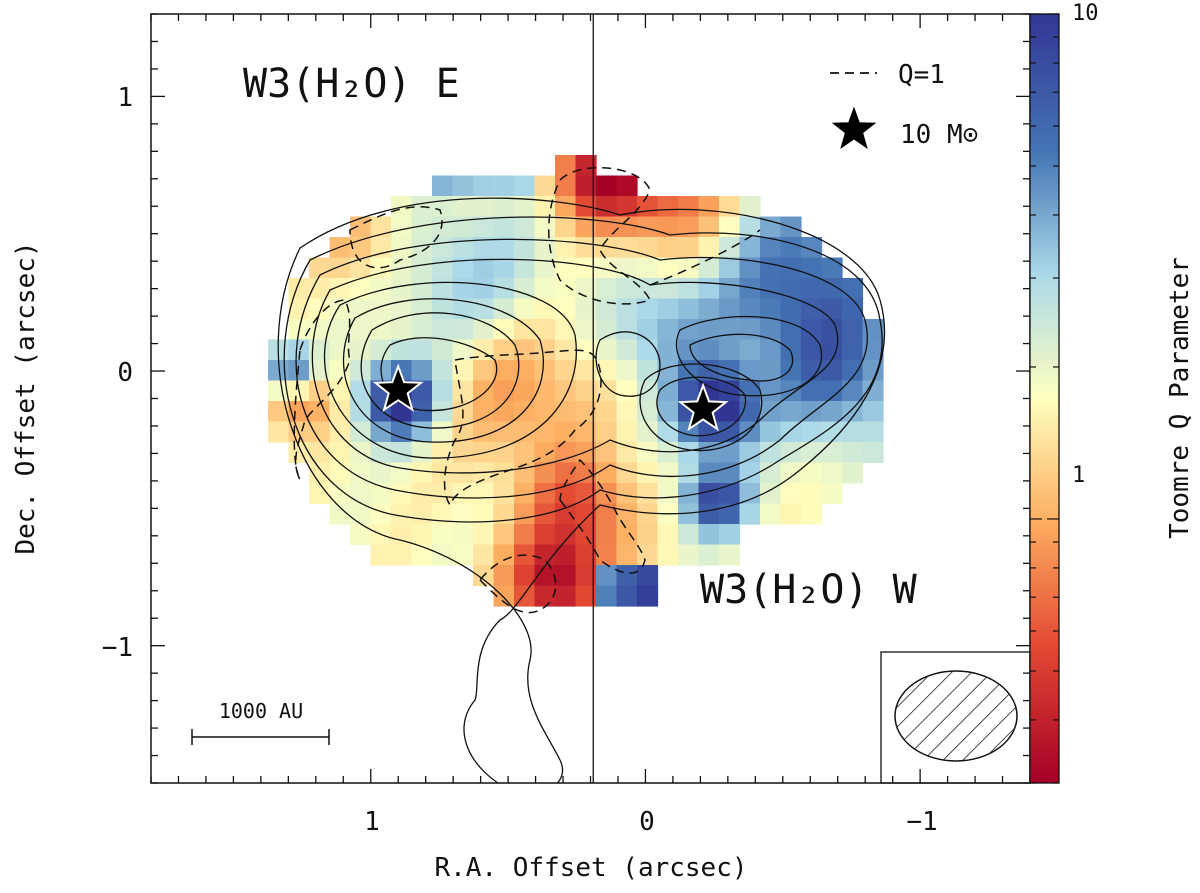 This screenshot has width=1200, height=893. I want to click on colorbar: 10 1 Toomre Q Parameter, so click(1112, 392).